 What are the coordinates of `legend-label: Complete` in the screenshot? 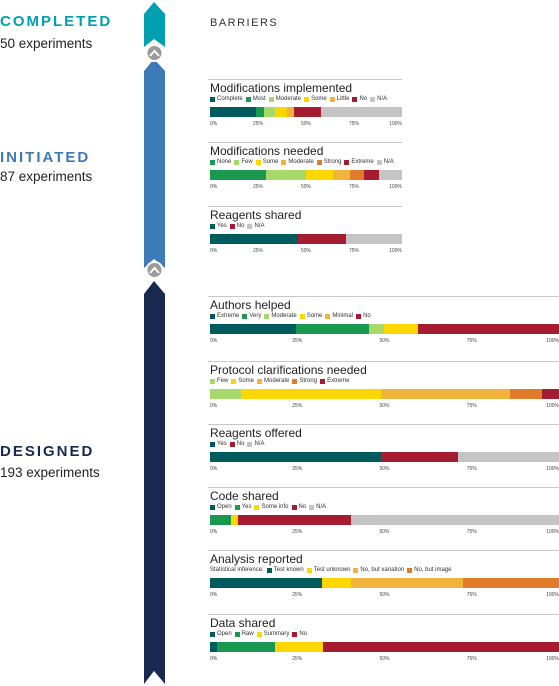 It's located at (230, 99).